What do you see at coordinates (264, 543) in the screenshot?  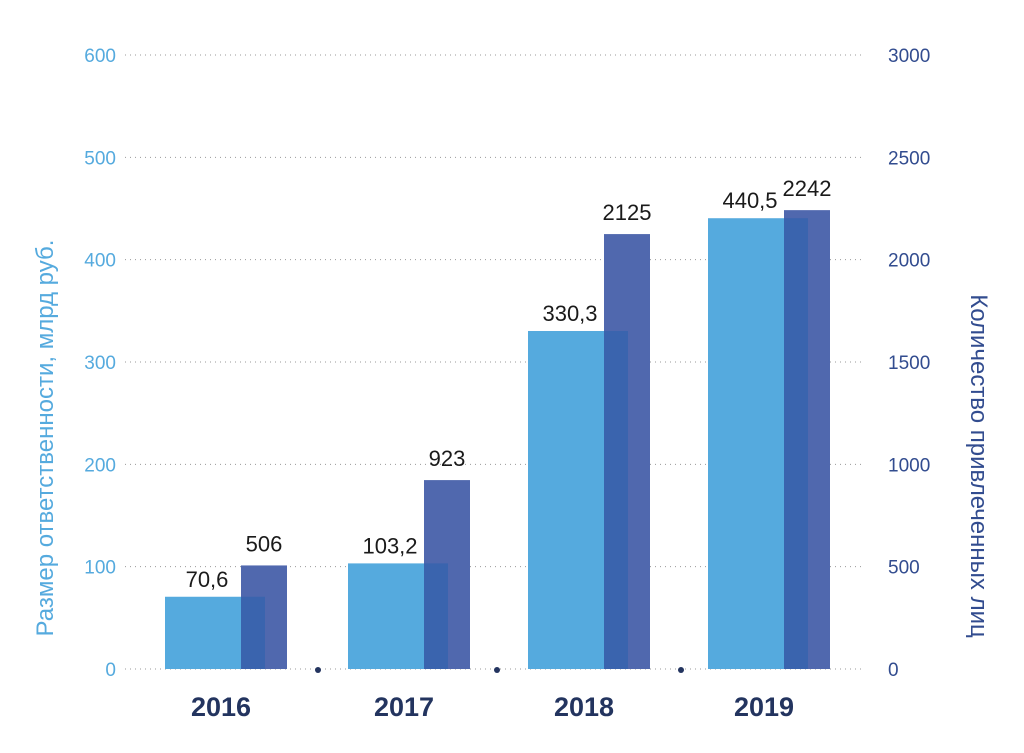 I see `data-label-right: 506` at bounding box center [264, 543].